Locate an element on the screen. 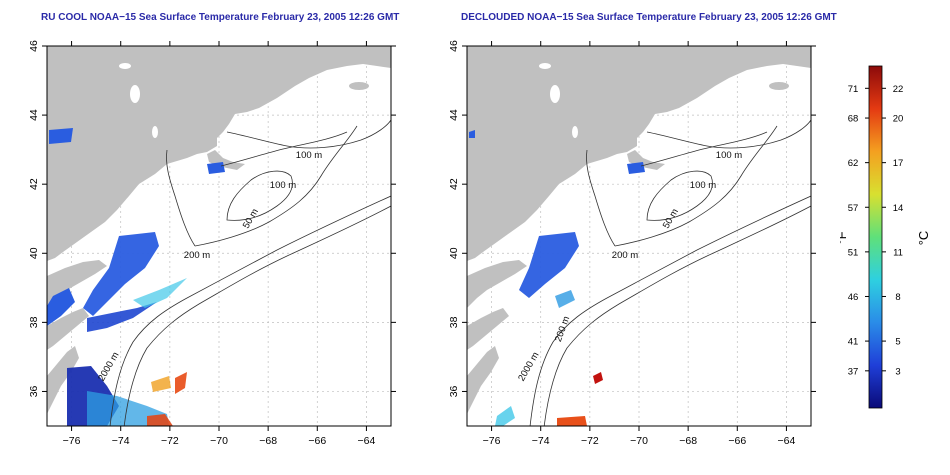 Image resolution: width=950 pixels, height=475 pixels. fahrenheit-tick-label: 62 is located at coordinates (853, 163).